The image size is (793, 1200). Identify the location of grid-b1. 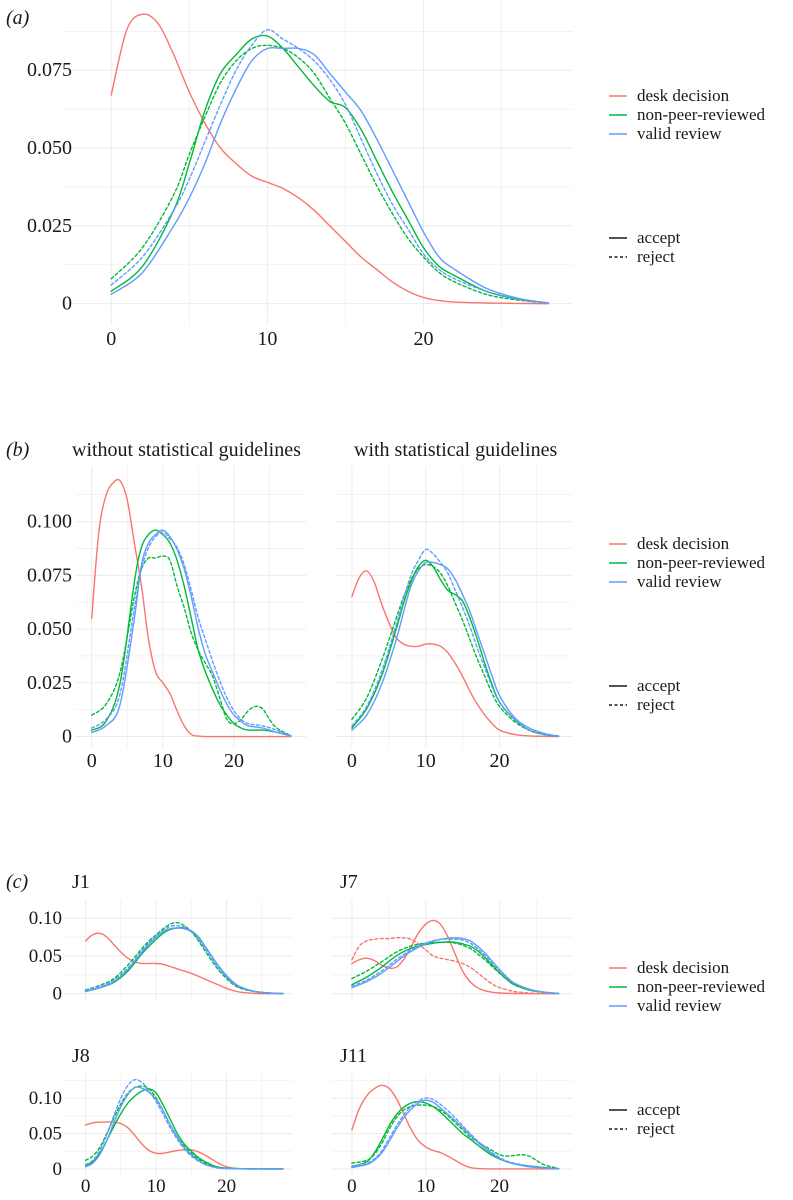
(191, 607).